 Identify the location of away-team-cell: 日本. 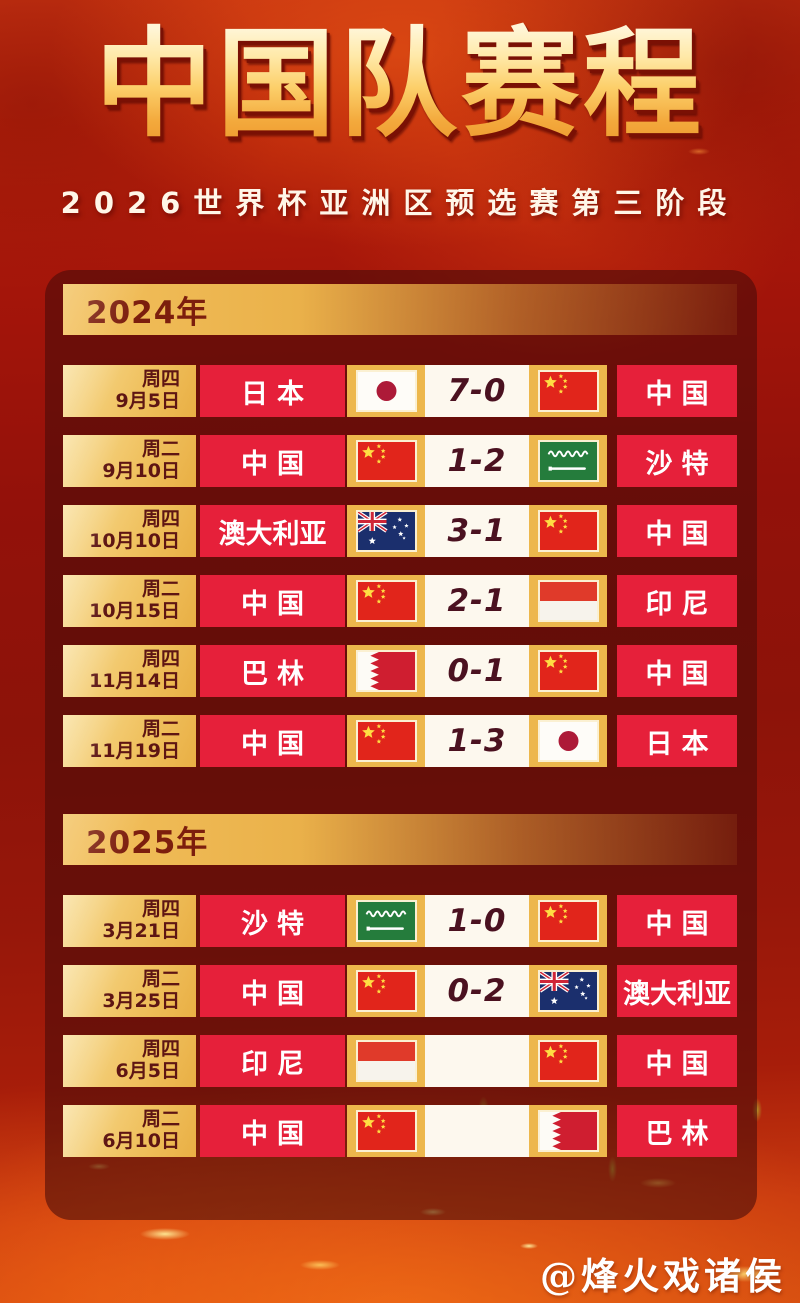
(677, 741).